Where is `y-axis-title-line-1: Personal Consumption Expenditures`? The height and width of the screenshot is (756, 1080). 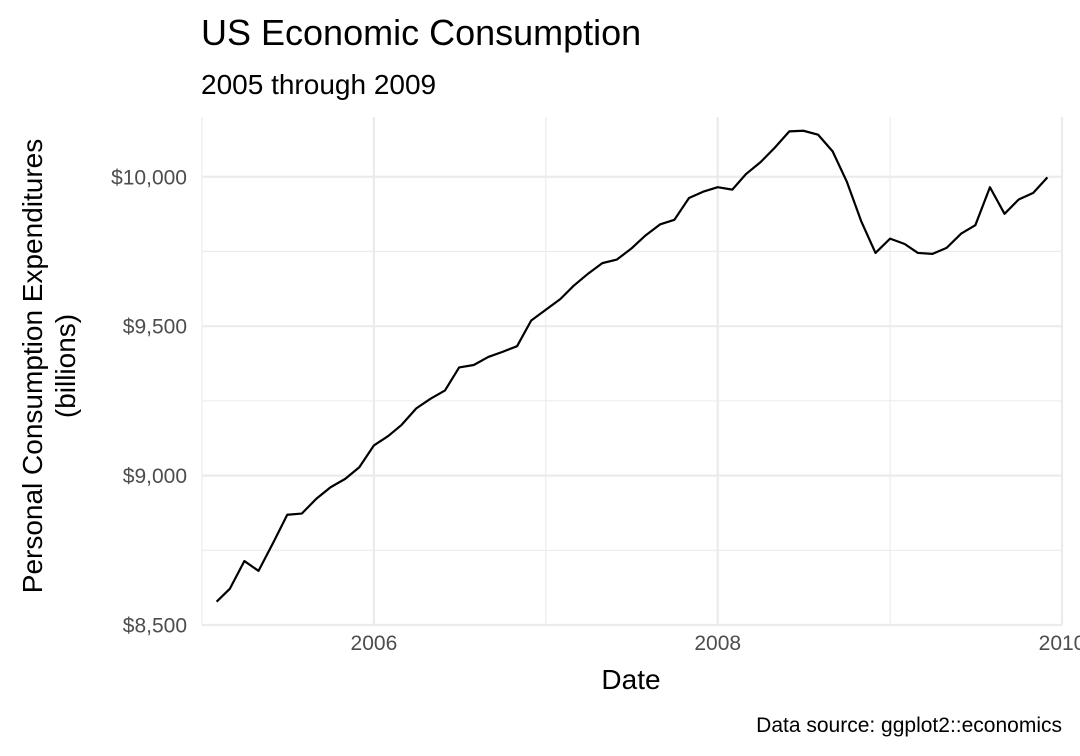
y-axis-title-line-1: Personal Consumption Expenditures is located at coordinates (32, 366).